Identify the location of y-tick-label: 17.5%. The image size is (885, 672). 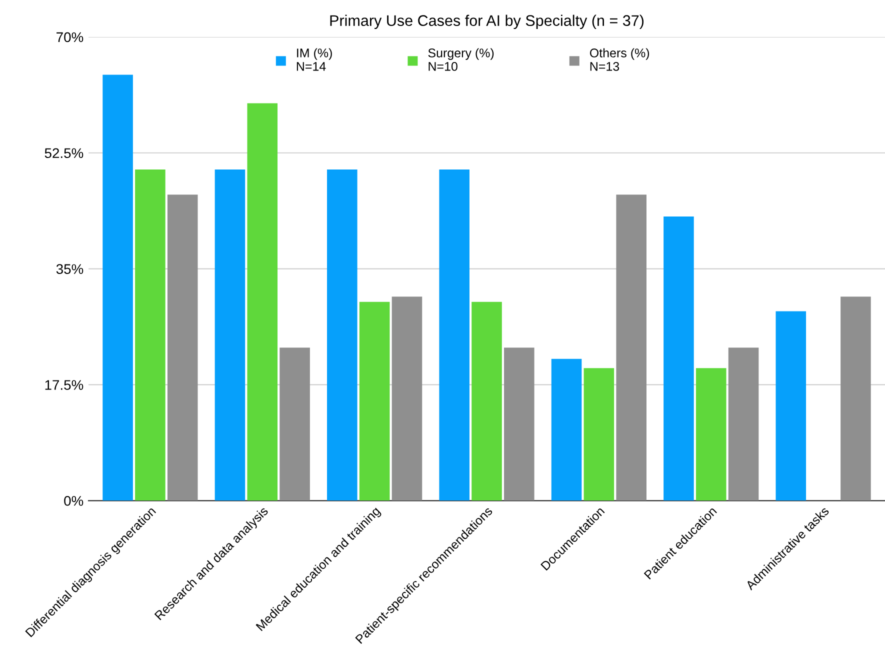
(64, 385).